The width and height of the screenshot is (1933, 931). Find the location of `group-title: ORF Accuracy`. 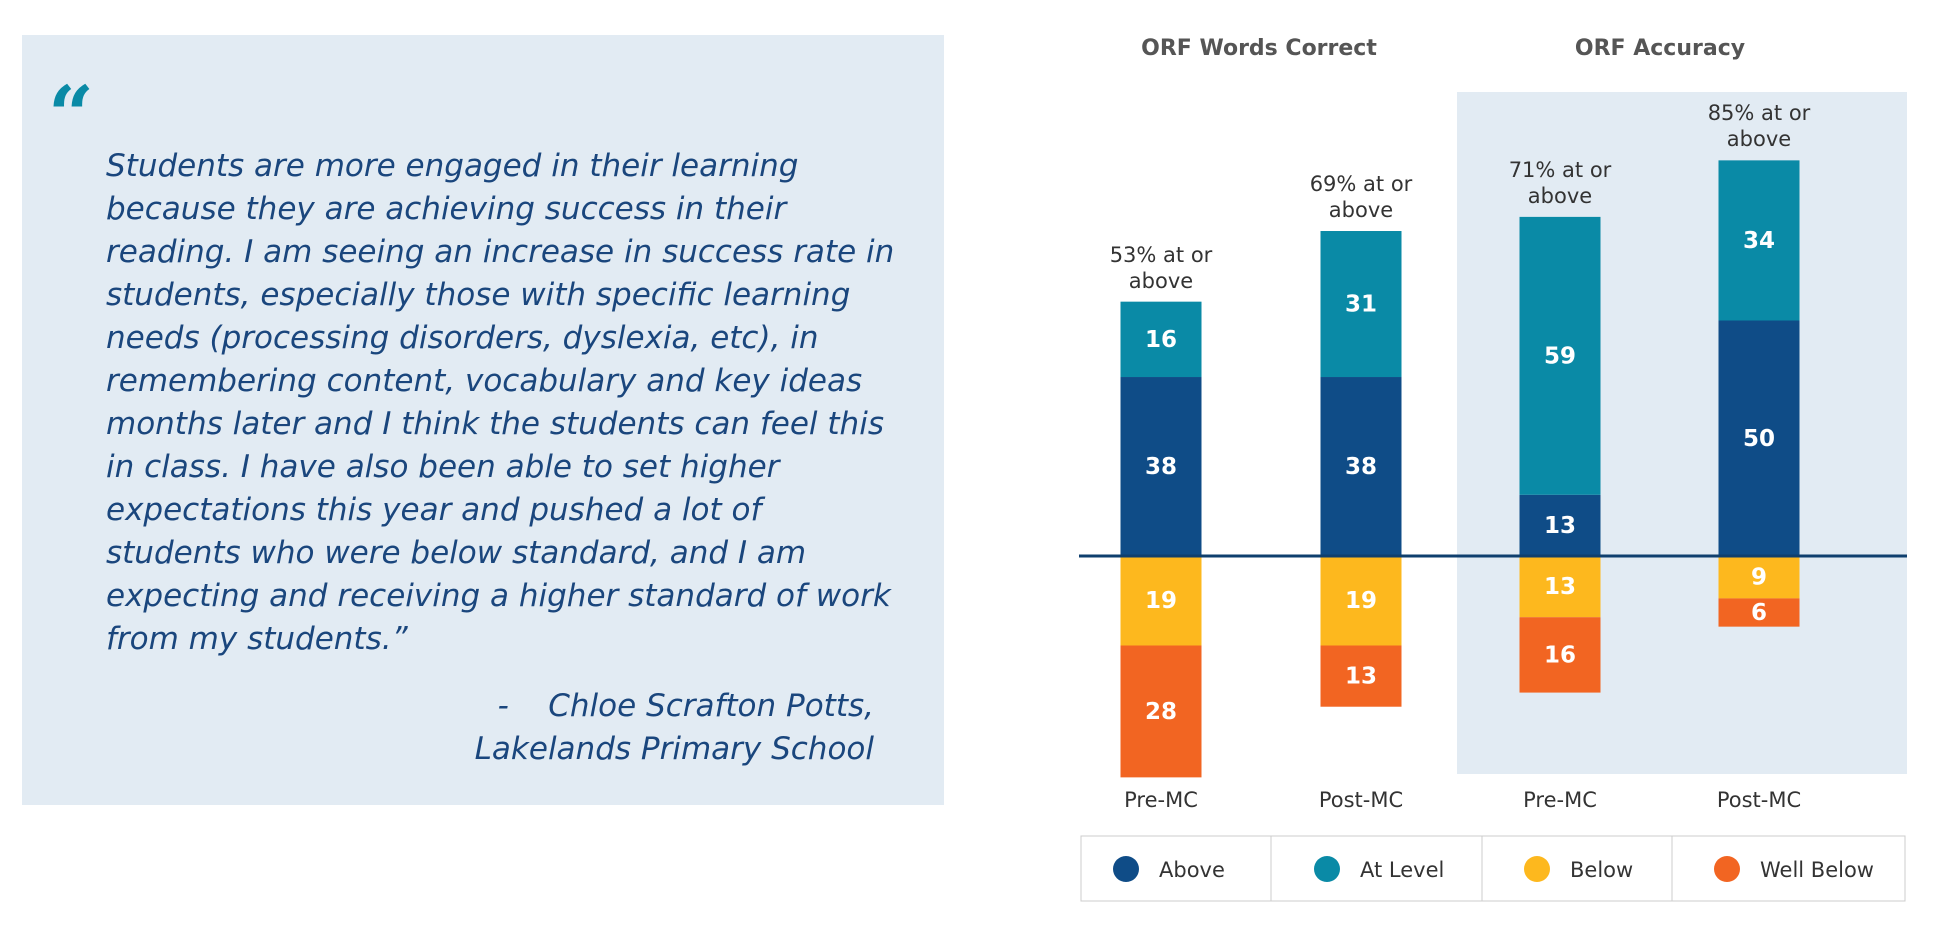

group-title: ORF Accuracy is located at coordinates (1660, 48).